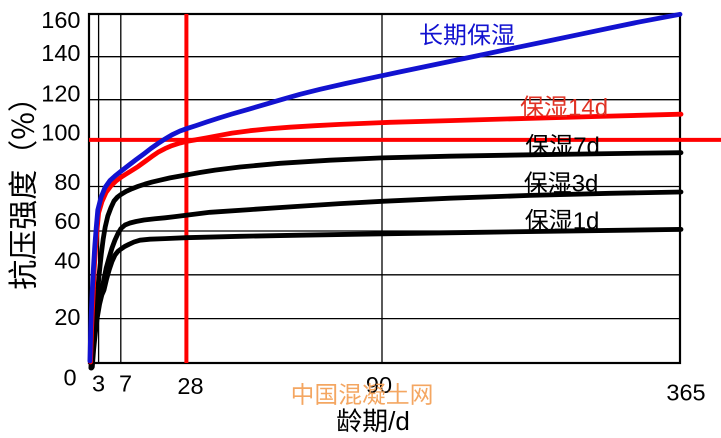 This screenshot has width=721, height=438. Describe the element at coordinates (67, 317) in the screenshot. I see `svg-text: 20` at that location.